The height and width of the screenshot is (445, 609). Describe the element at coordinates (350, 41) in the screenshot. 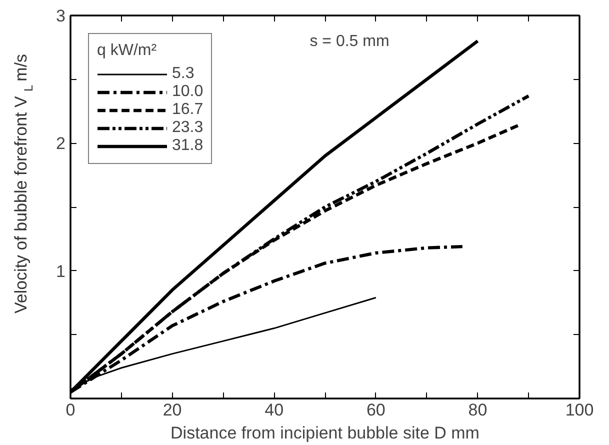

I see `annotation: s = 0.5 mm` at that location.